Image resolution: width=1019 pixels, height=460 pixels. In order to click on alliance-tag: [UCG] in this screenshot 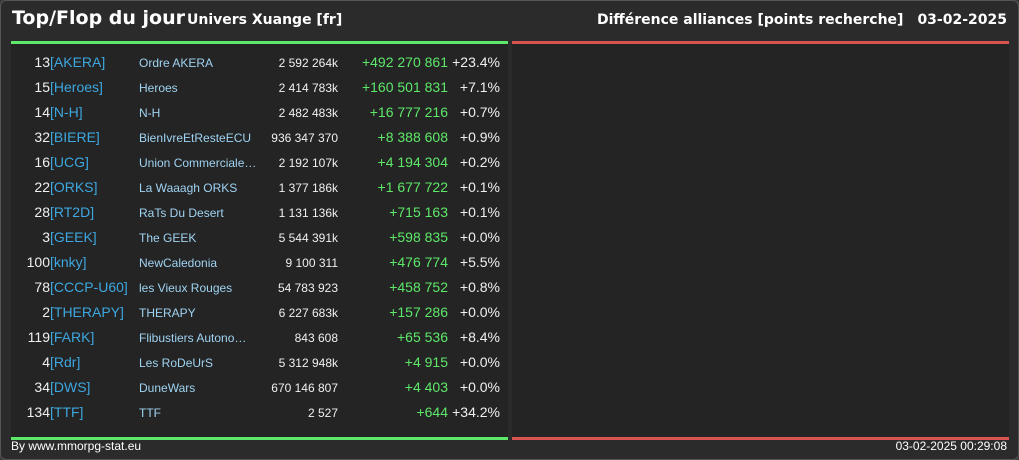, I will do `click(69, 162)`.